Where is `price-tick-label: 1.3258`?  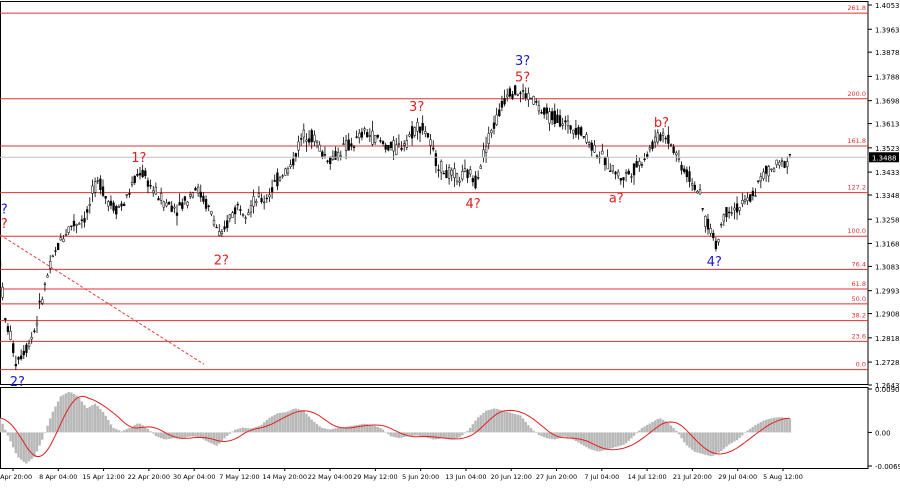
price-tick-label: 1.3258 is located at coordinates (887, 220).